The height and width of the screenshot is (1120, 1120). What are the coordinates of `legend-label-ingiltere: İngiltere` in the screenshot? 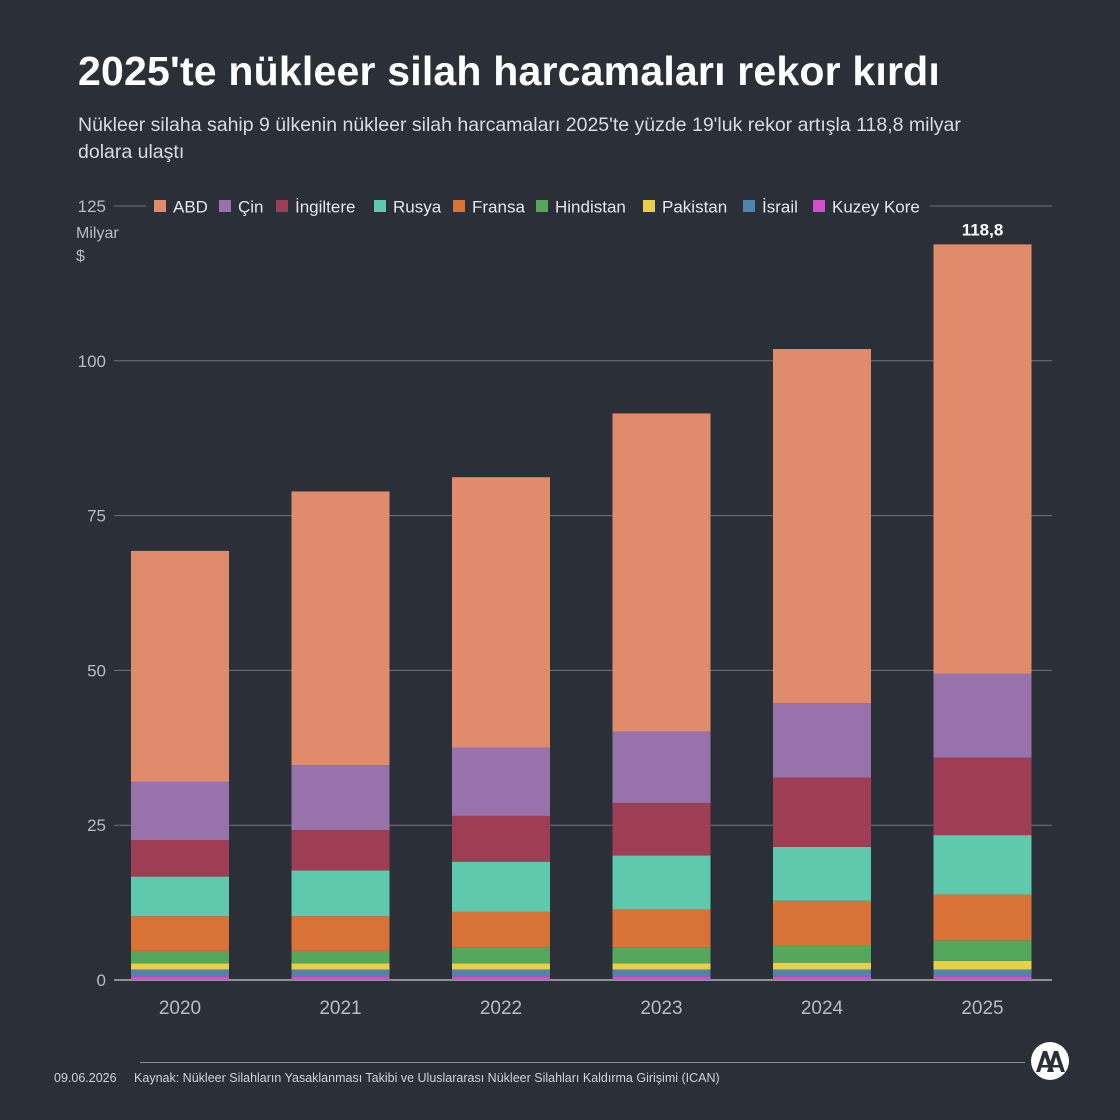 It's located at (325, 207).